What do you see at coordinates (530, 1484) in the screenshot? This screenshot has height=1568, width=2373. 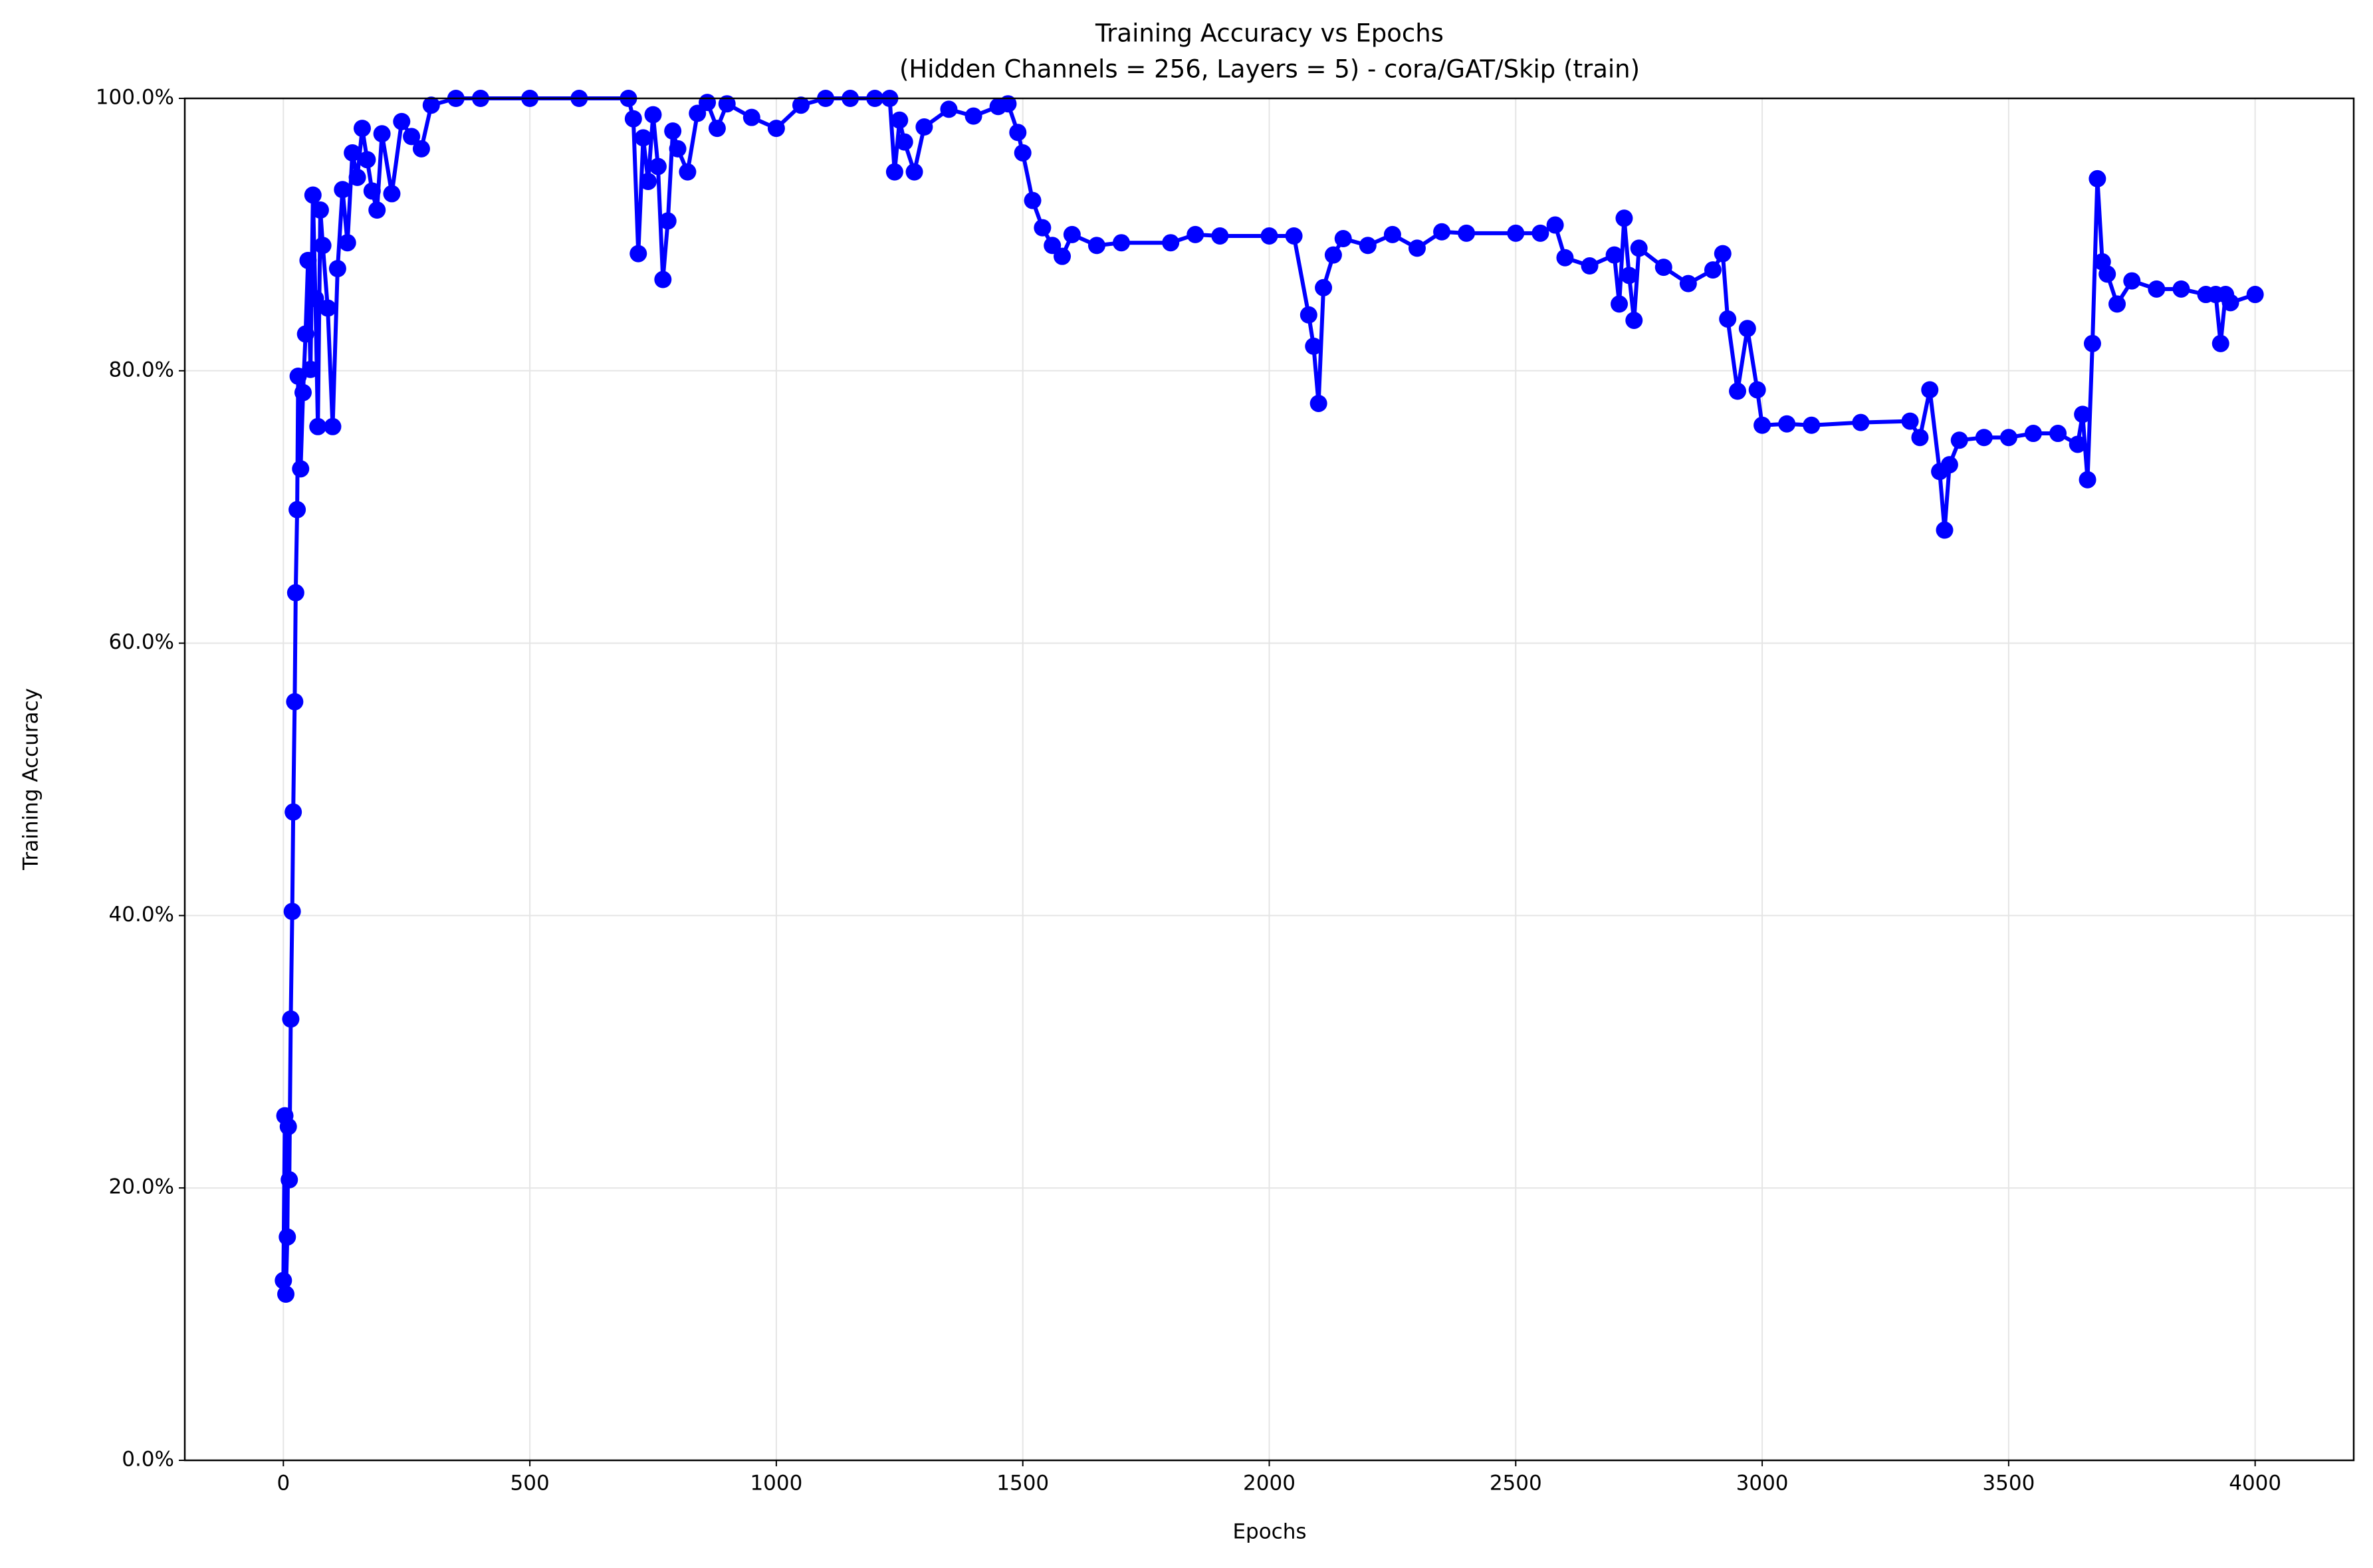 I see `x-tick-label: 500` at bounding box center [530, 1484].